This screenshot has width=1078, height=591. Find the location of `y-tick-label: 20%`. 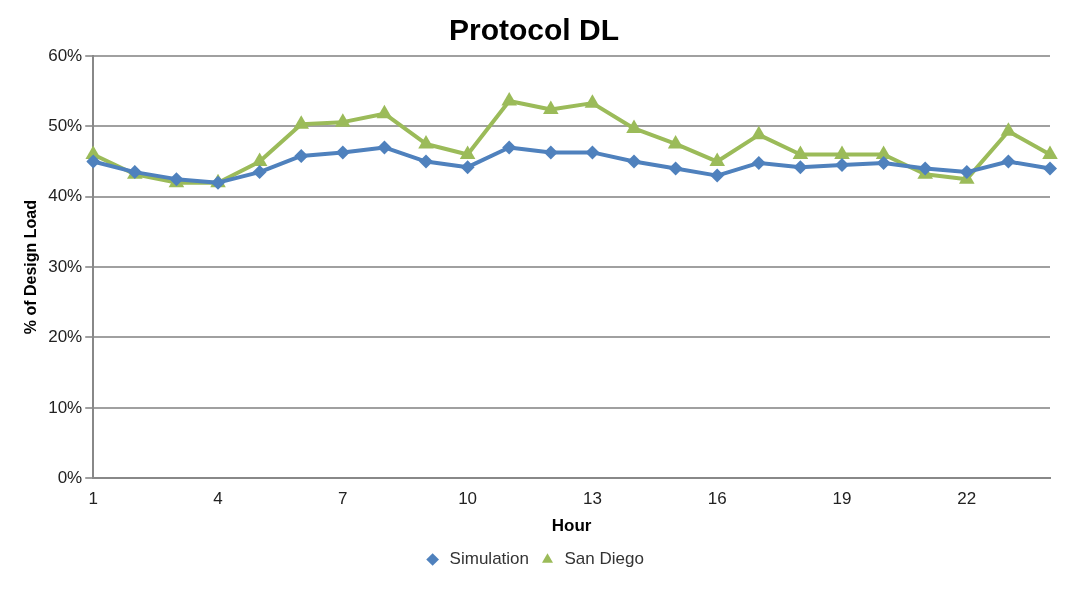

y-tick-label: 20% is located at coordinates (65, 337).